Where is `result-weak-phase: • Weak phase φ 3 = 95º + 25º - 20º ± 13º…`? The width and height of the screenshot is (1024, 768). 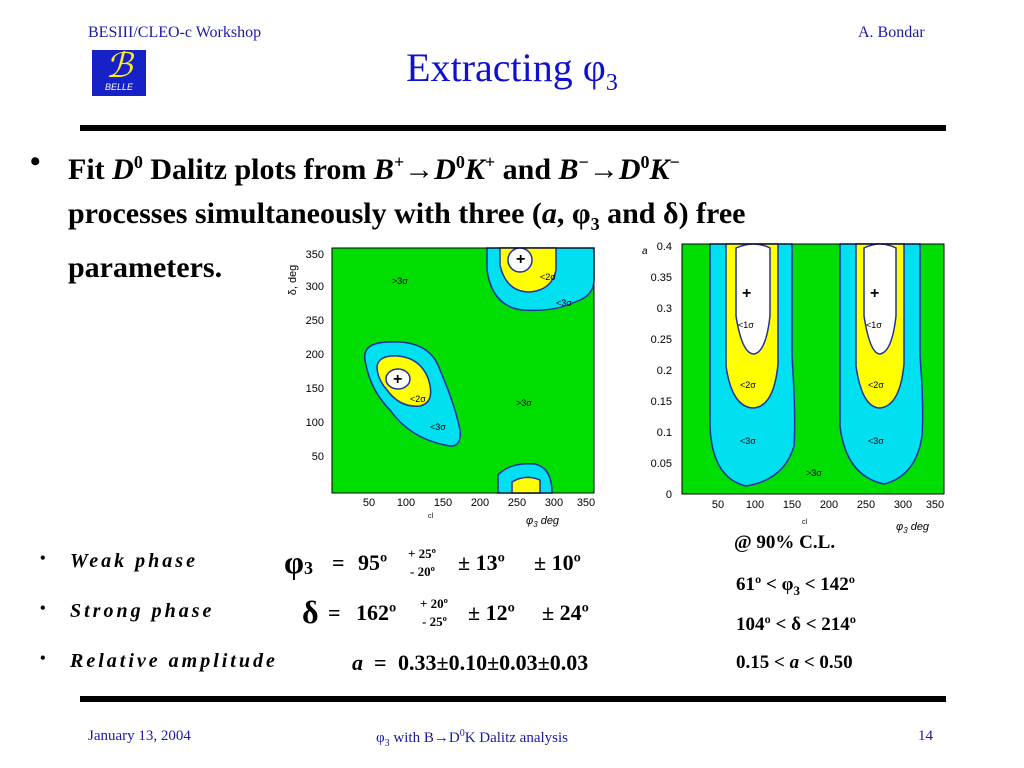
result-weak-phase: • Weak phase φ 3 = 95º + 25º - 20º ± 13º… is located at coordinates (370, 565).